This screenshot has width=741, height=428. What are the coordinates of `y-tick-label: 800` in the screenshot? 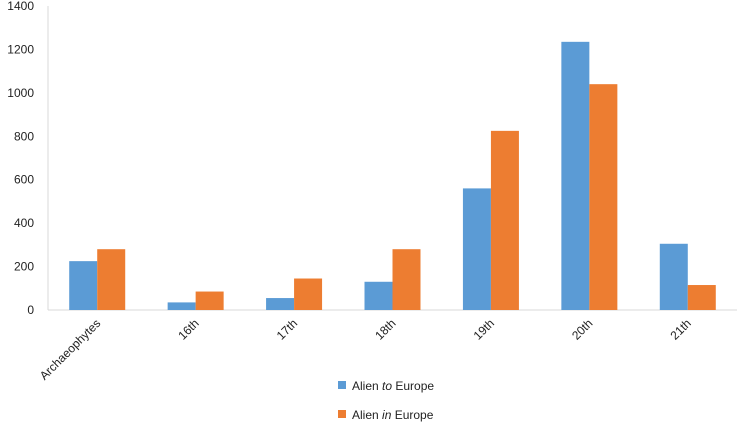 It's located at (24, 136).